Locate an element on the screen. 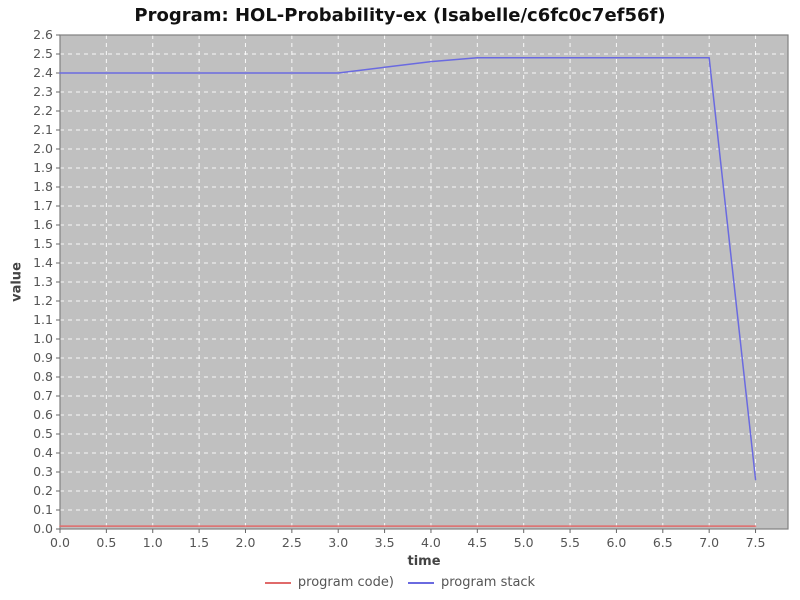  legend-label-program-stack: program stack is located at coordinates (488, 582).